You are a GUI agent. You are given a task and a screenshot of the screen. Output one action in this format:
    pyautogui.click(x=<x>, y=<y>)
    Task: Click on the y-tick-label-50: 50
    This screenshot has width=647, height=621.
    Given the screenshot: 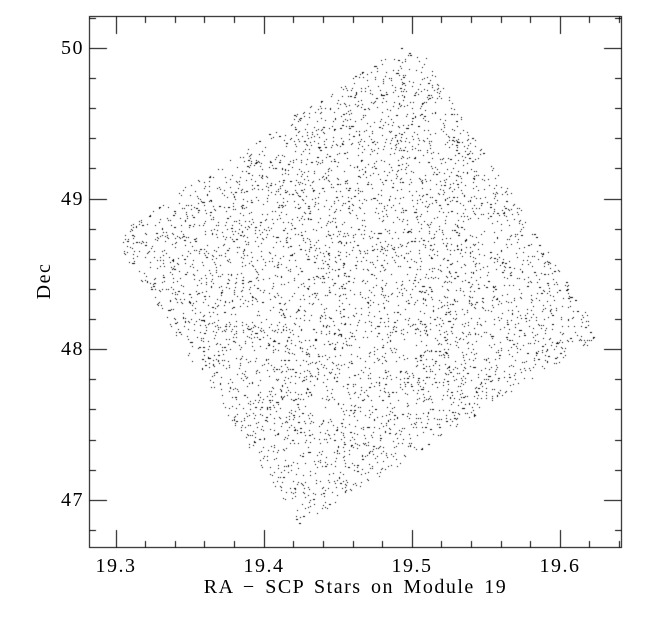 What is the action you would take?
    pyautogui.click(x=72, y=48)
    